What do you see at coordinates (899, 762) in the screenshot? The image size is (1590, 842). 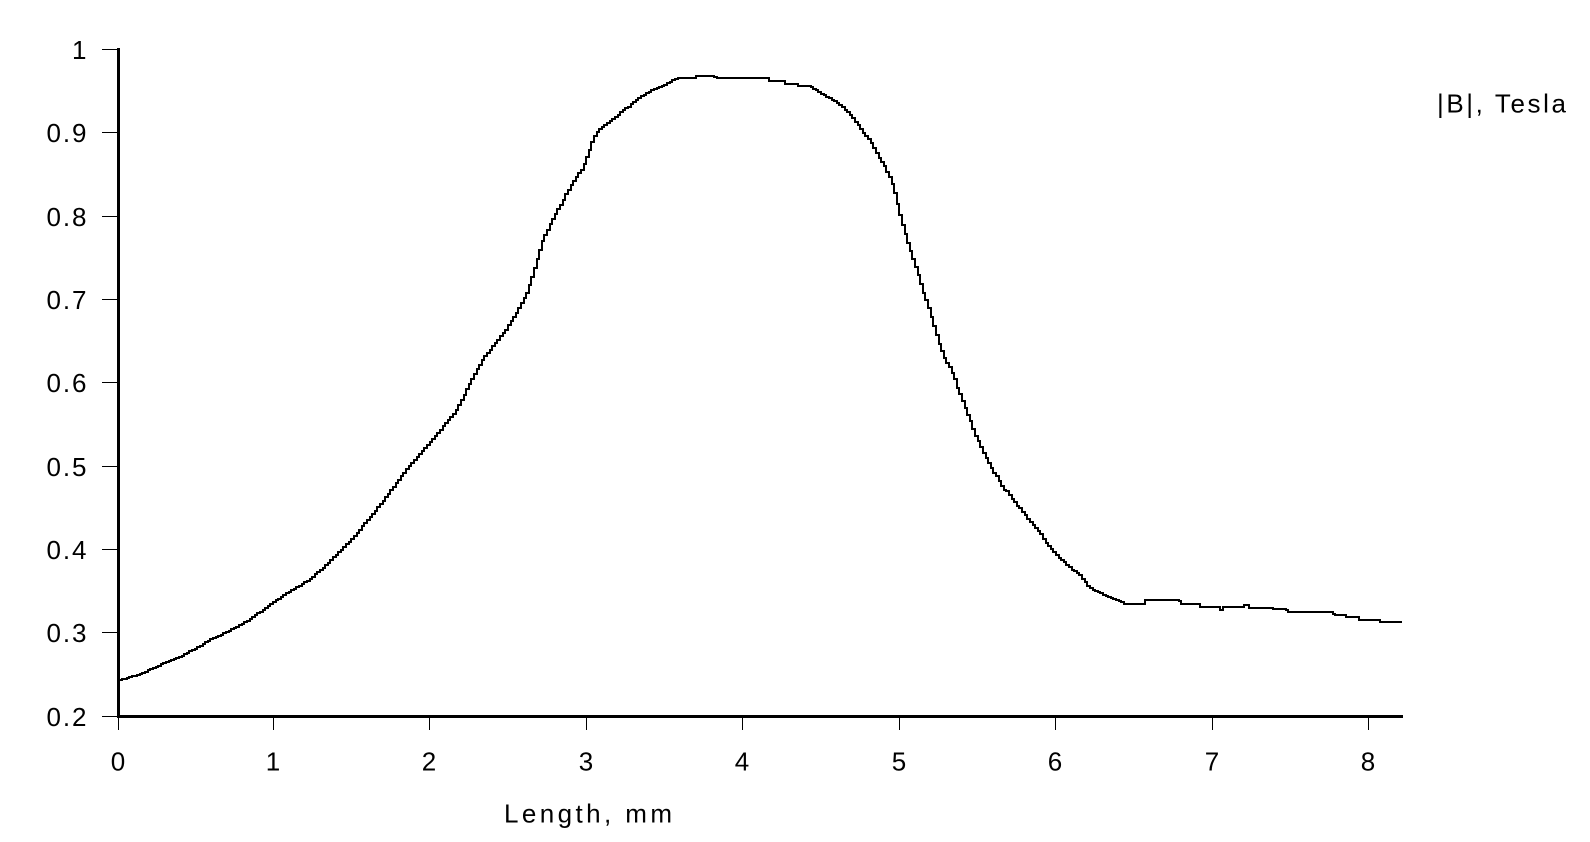 I see `svg-text: 5` at bounding box center [899, 762].